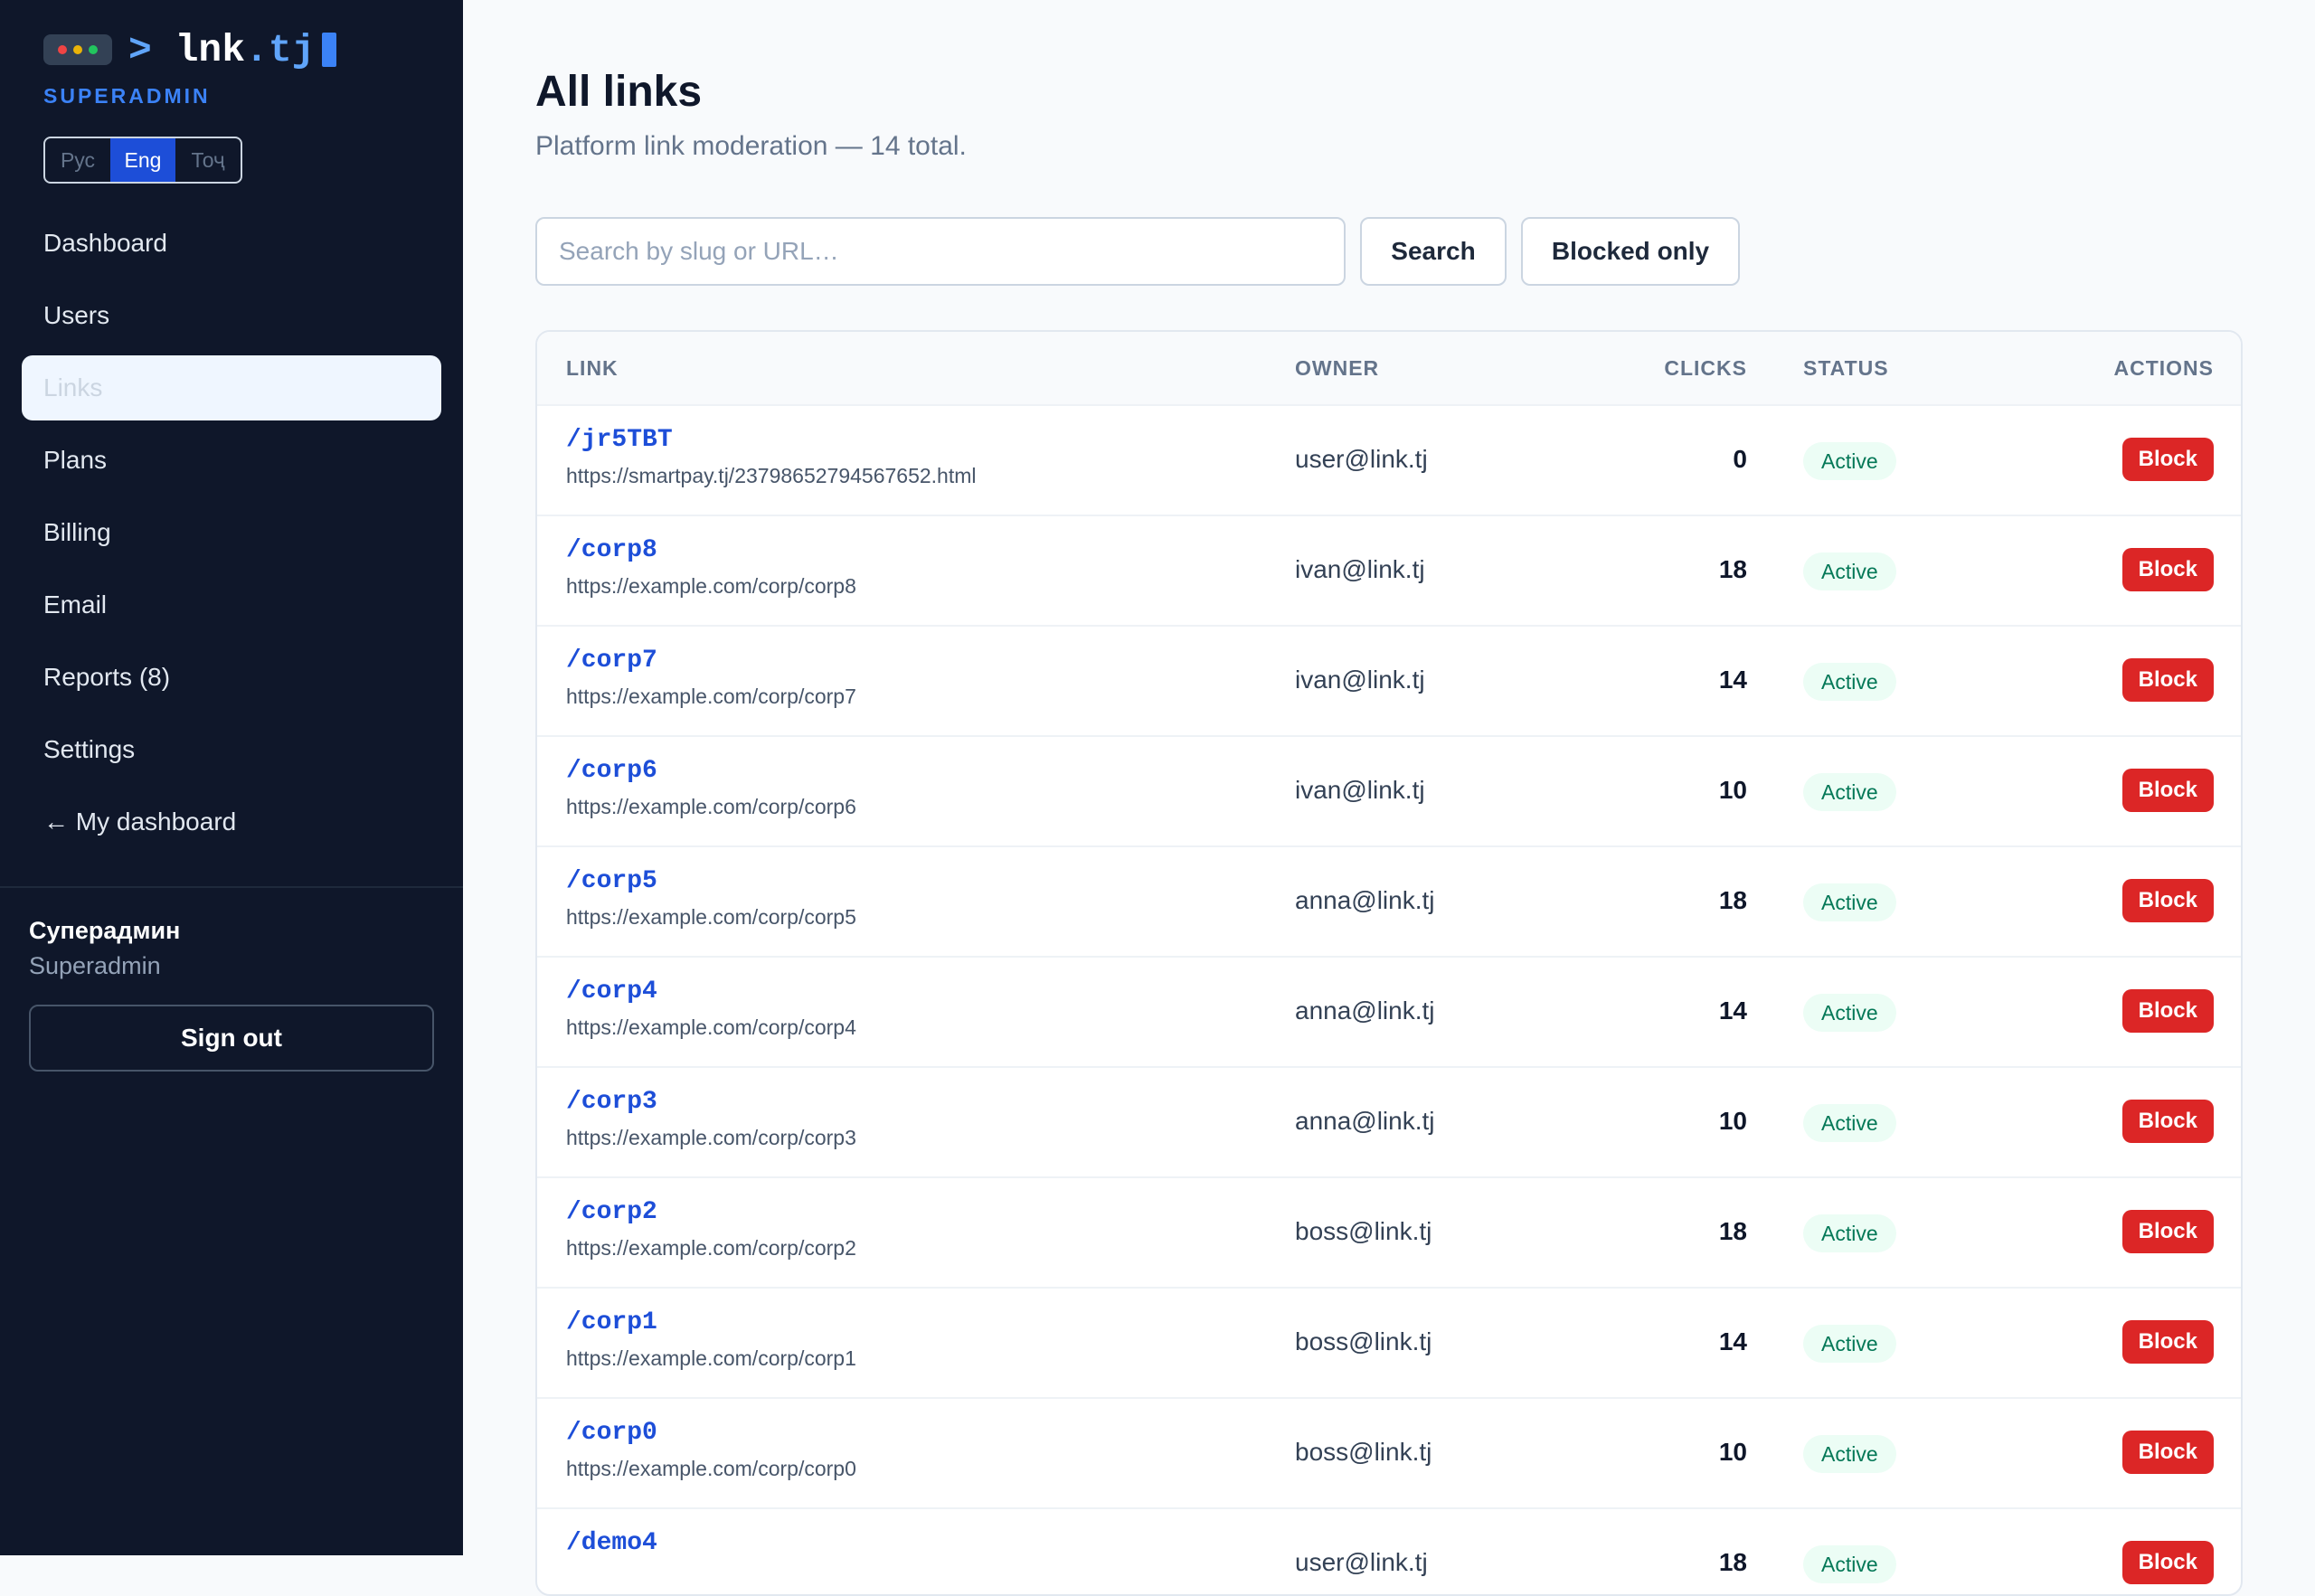  I want to click on row-slug-link: /corp4, so click(612, 992).